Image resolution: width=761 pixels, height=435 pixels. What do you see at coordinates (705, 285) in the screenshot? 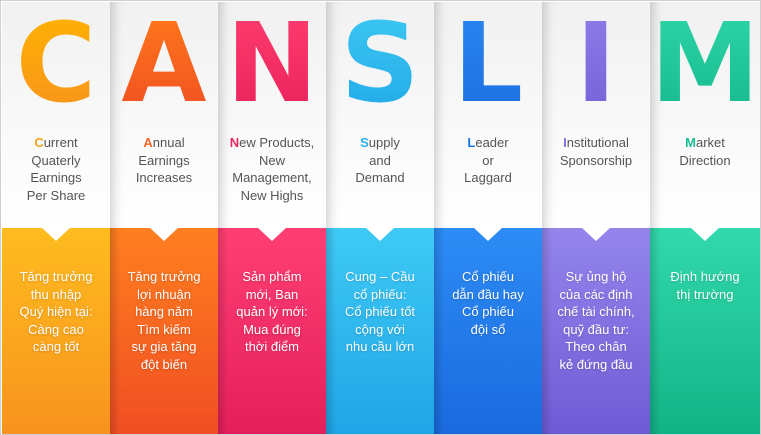
I see `vietnamese-description-m: Định hướng thị trường` at bounding box center [705, 285].